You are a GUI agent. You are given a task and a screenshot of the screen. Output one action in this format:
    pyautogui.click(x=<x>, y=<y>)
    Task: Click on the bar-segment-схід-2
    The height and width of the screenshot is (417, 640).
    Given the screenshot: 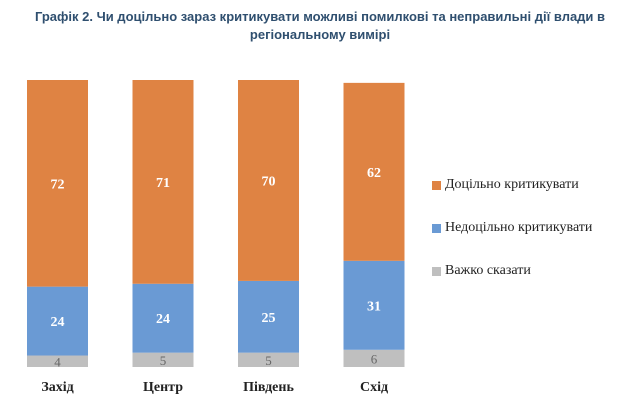 What is the action you would take?
    pyautogui.click(x=374, y=171)
    